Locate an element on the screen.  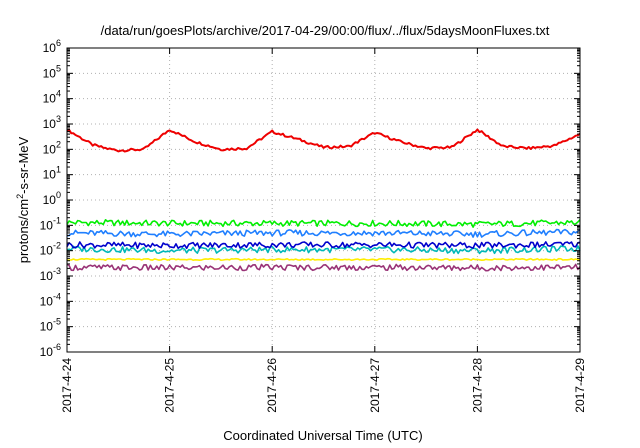
y-tick-label-exp: 3 is located at coordinates (58, 119).